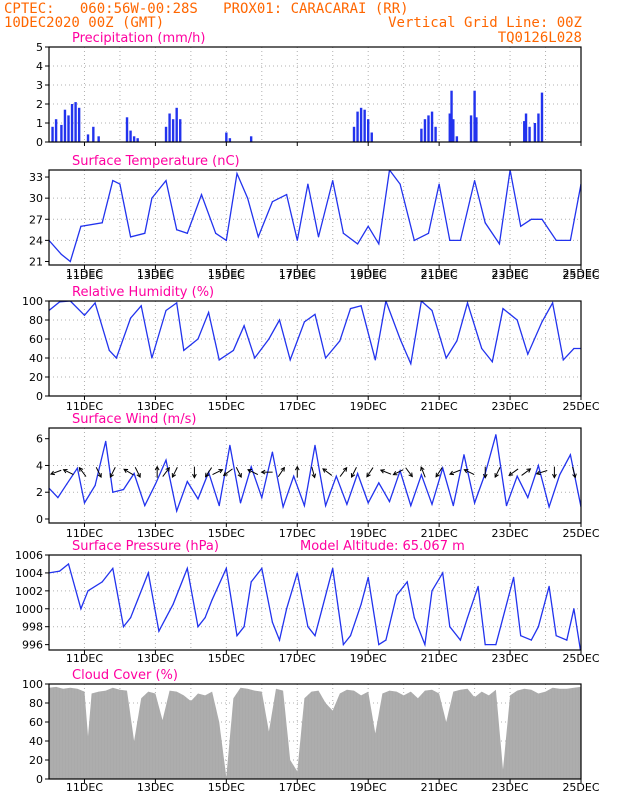 The image size is (618, 800). I want to click on temp-xtick-label: 11DEC, so click(84, 275).